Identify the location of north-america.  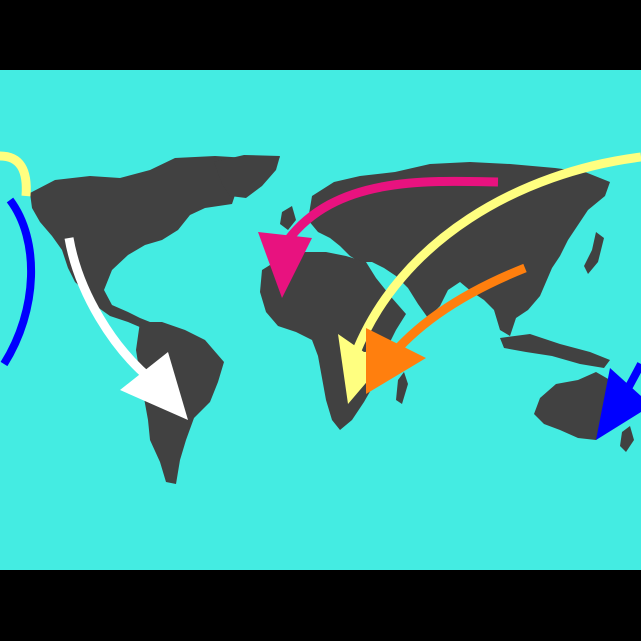
(155, 242).